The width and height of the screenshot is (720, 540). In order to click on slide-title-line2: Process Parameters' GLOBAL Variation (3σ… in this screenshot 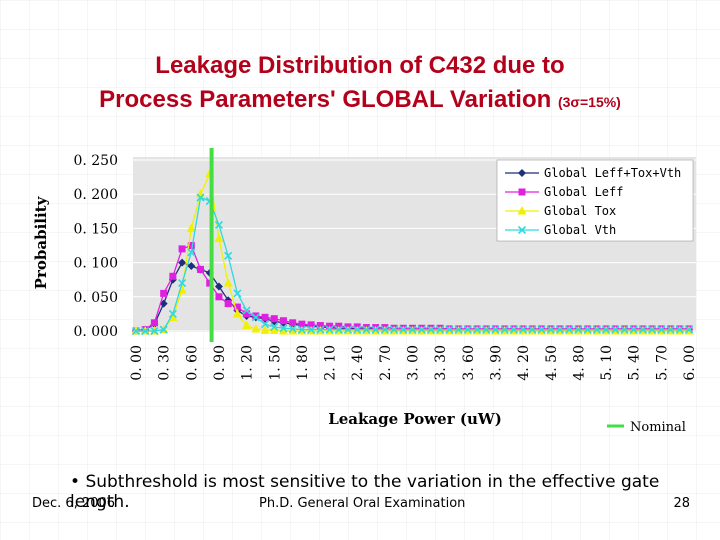, I will do `click(360, 100)`.